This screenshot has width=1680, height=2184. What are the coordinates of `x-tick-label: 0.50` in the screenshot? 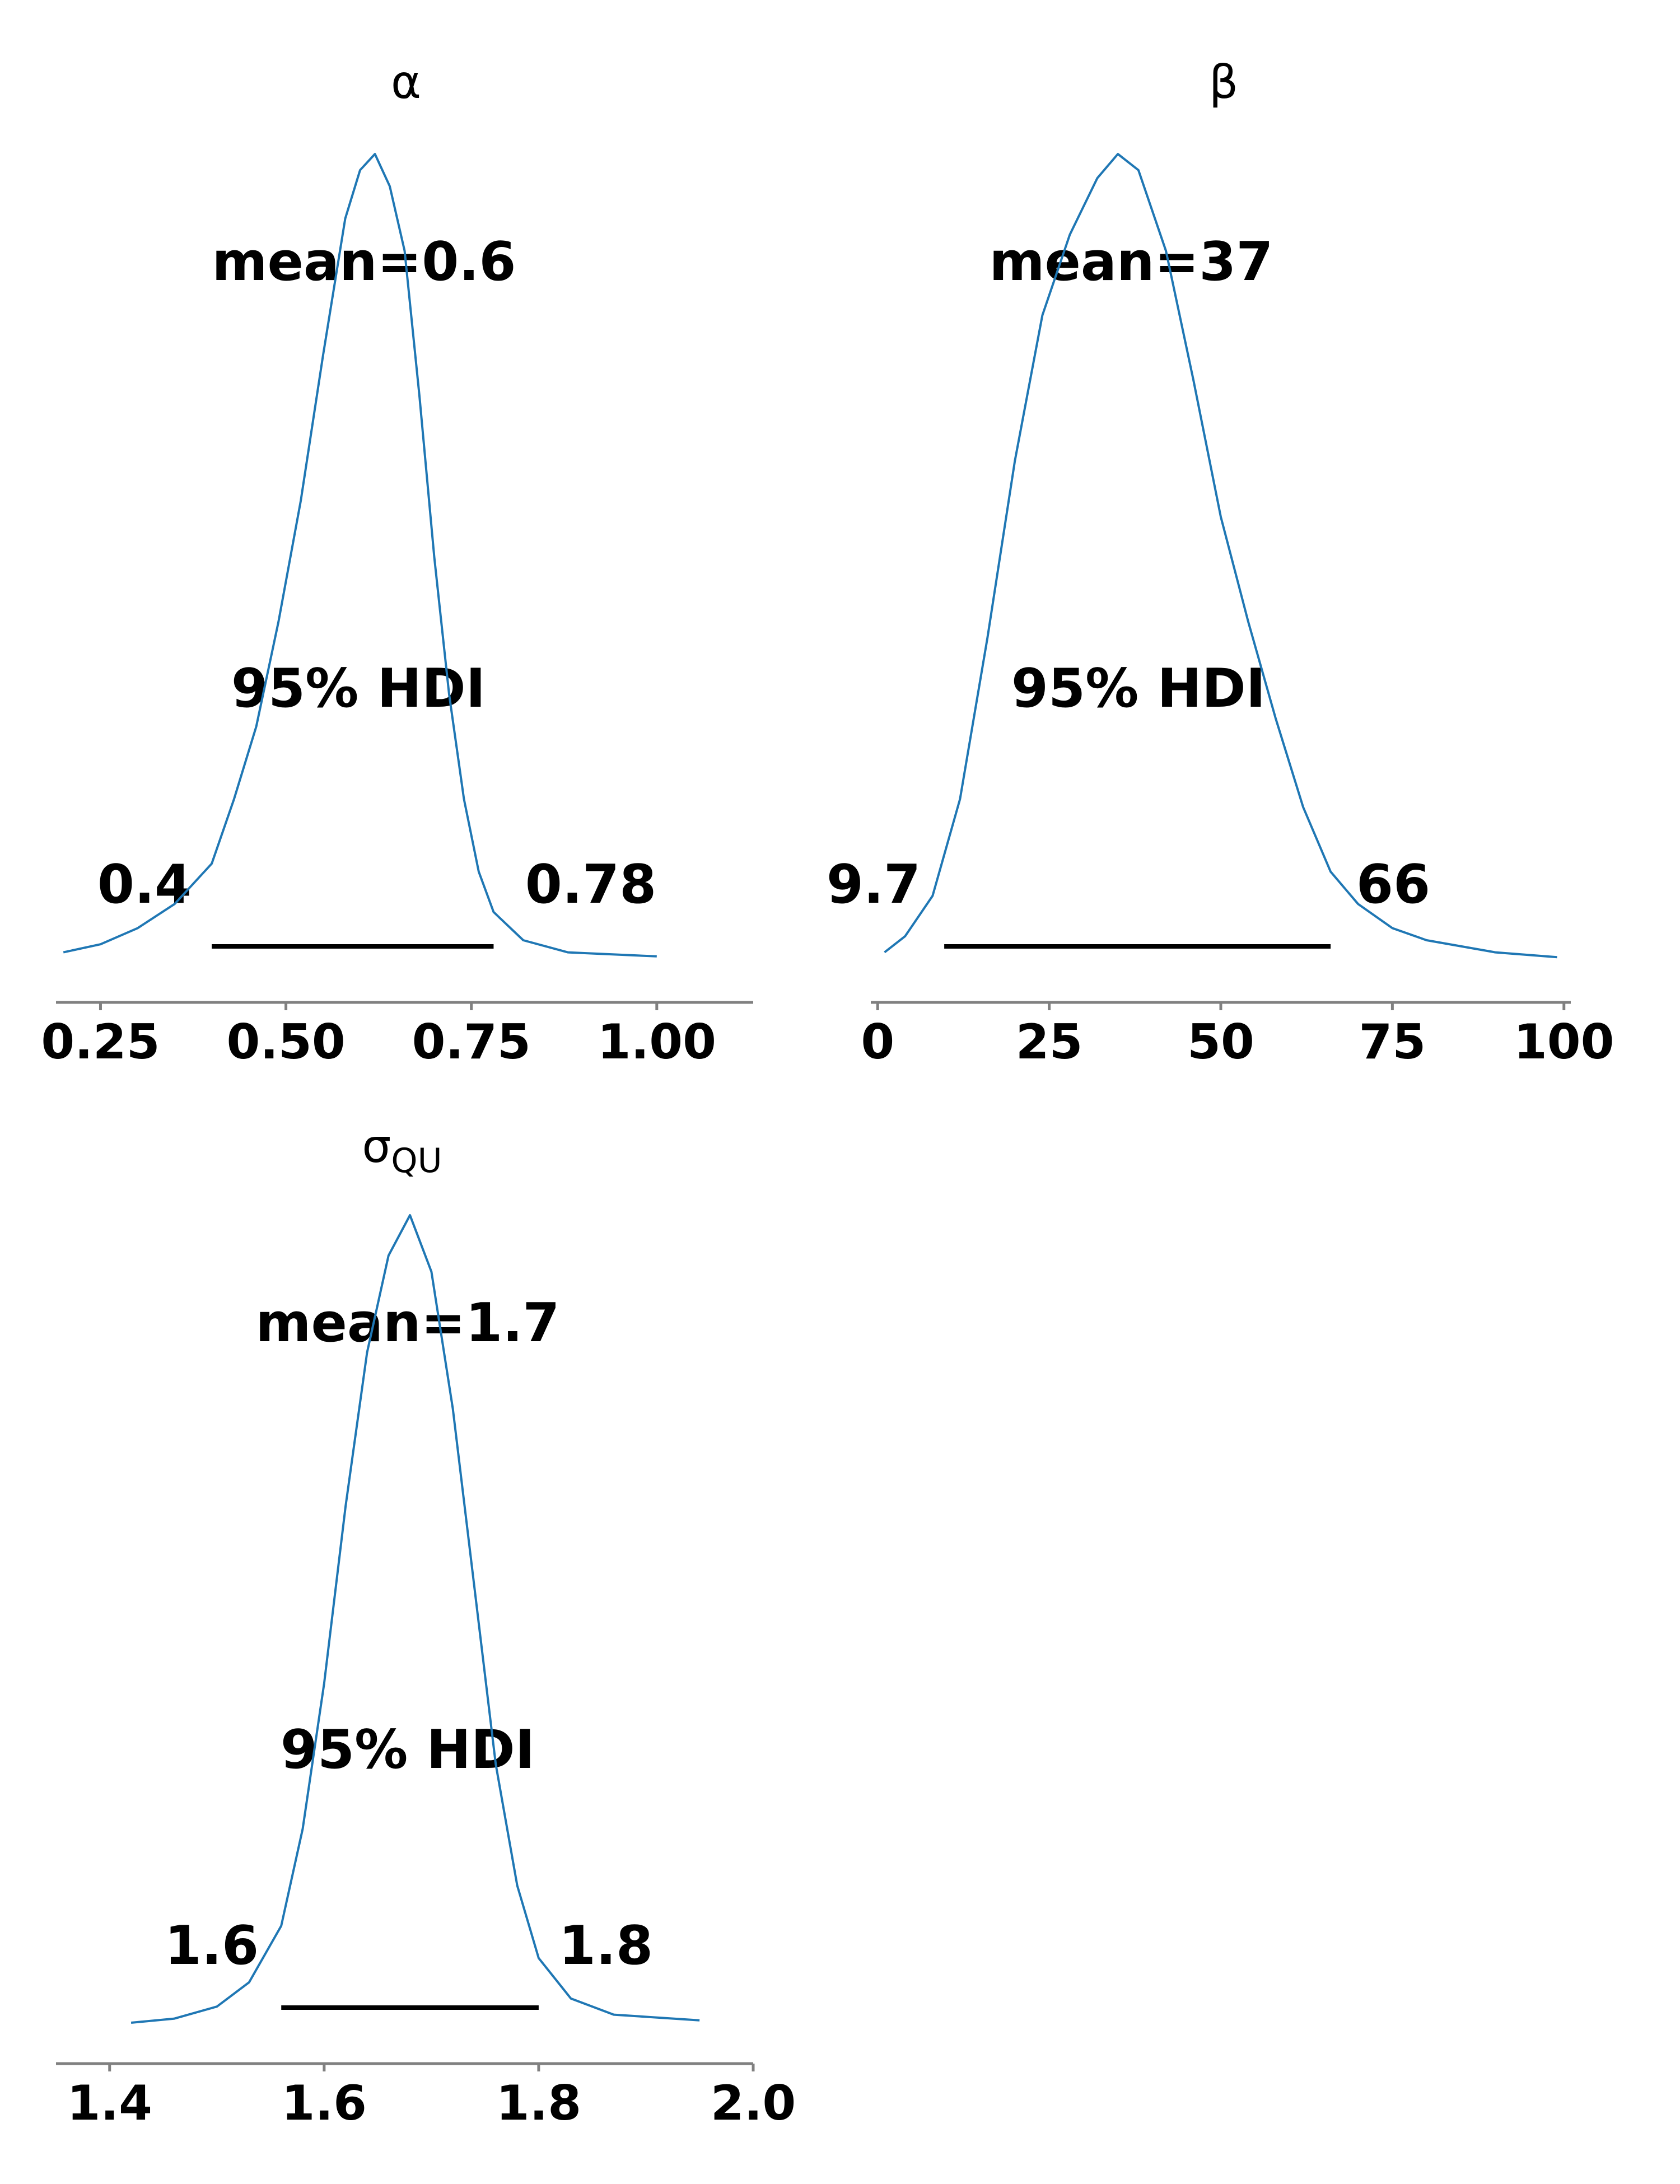 It's located at (286, 1042).